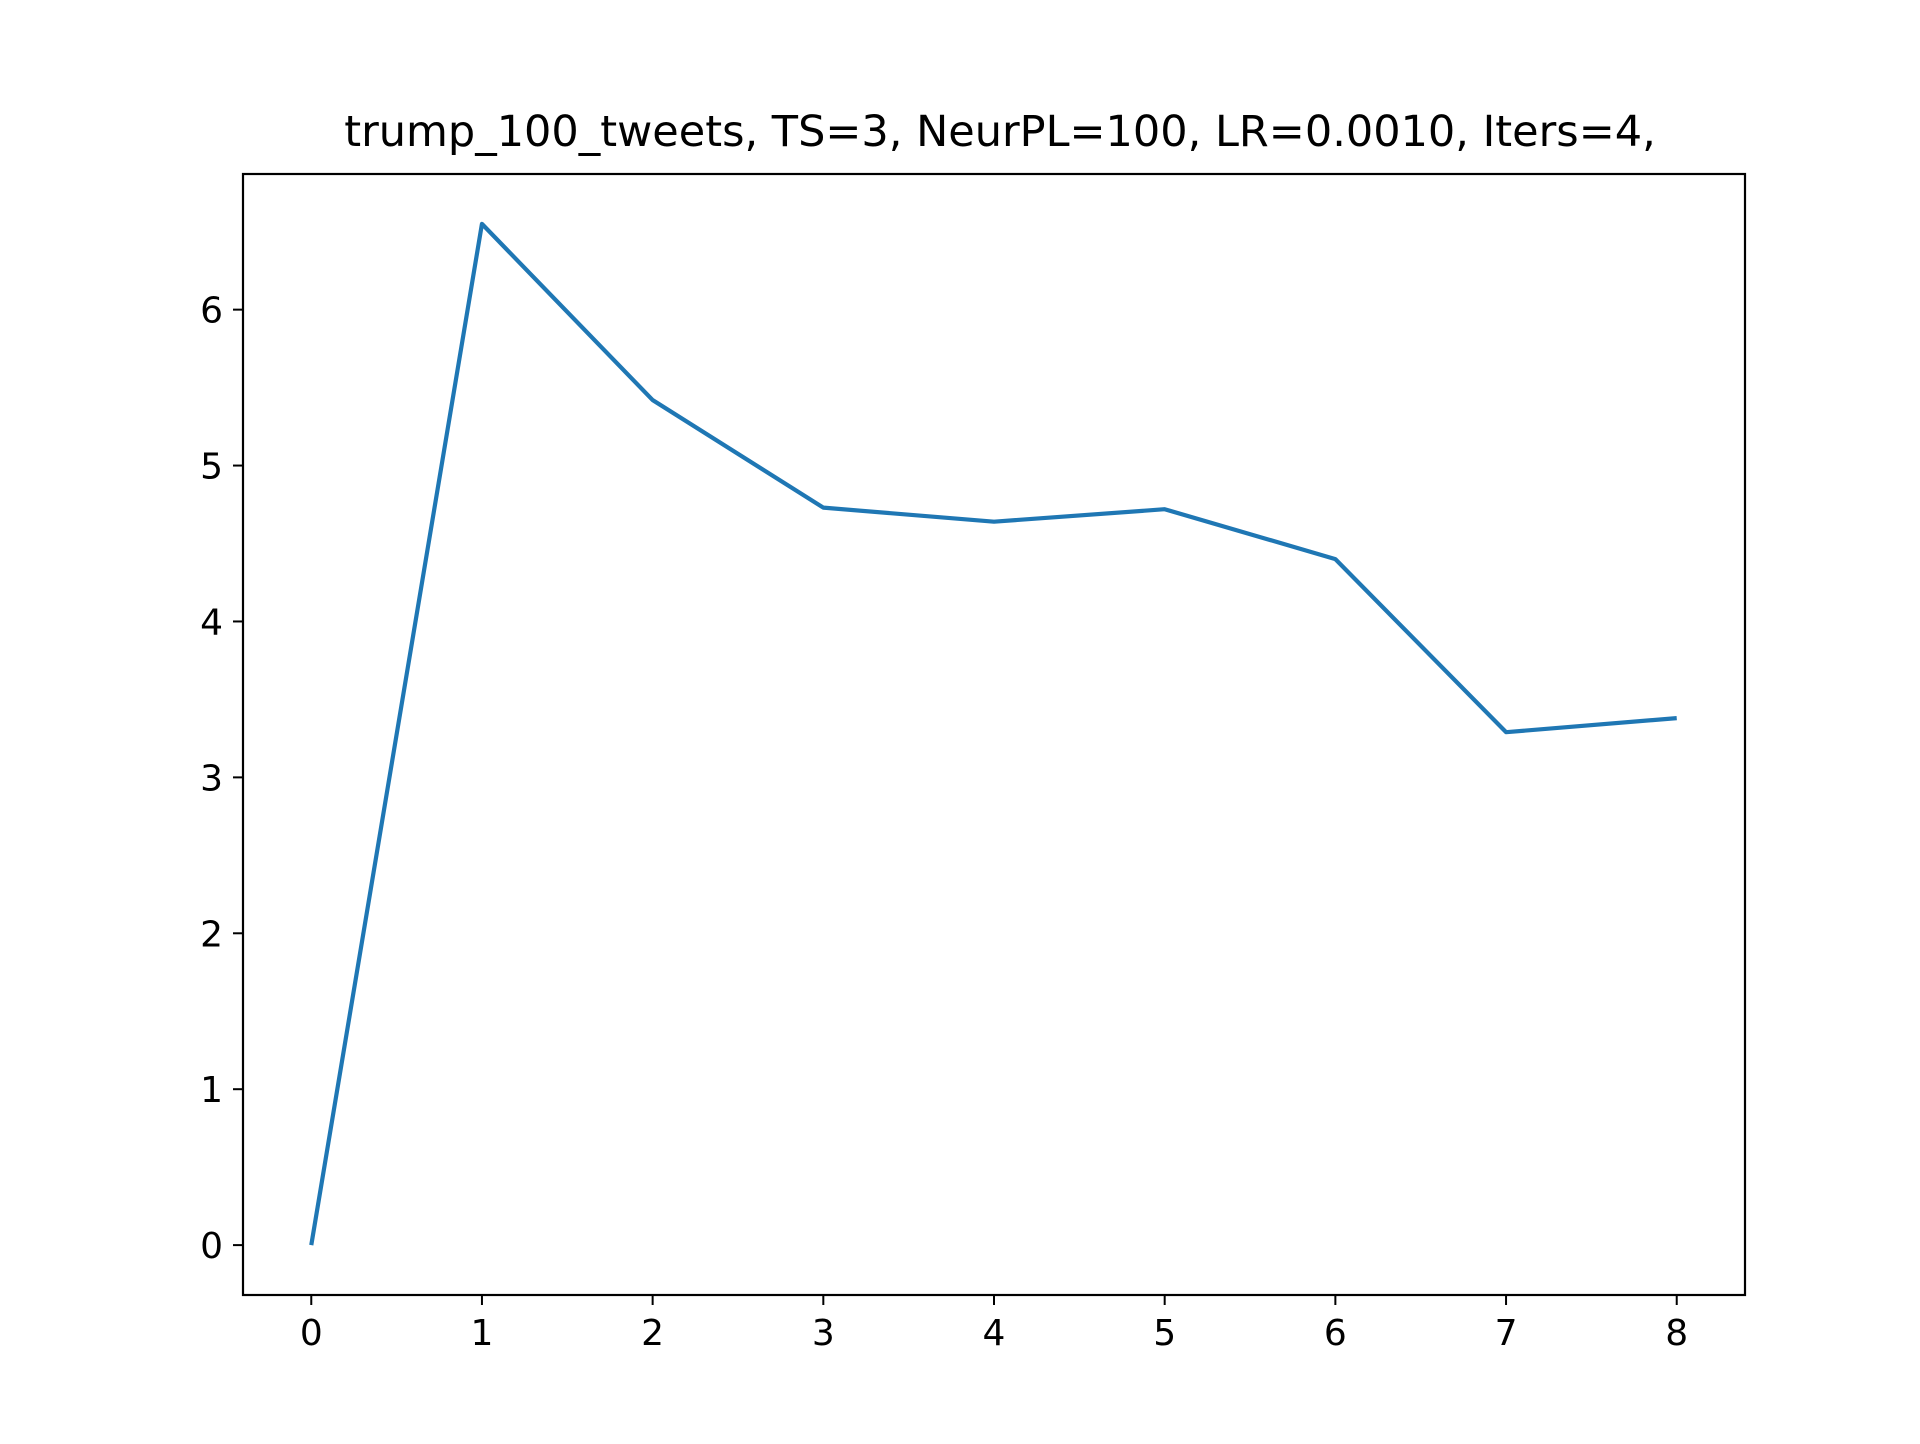 This screenshot has height=1444, width=1920. Describe the element at coordinates (1335, 1333) in the screenshot. I see `x-tick-label: 6` at that location.